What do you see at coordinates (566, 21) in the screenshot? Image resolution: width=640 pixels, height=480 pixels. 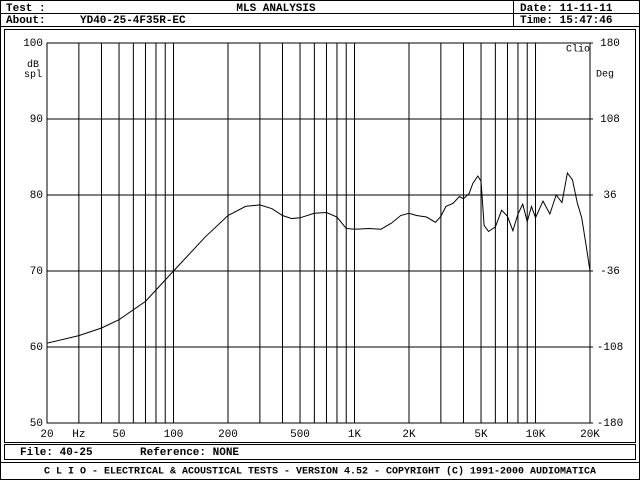 I see `time: Time: 15:47:46` at bounding box center [566, 21].